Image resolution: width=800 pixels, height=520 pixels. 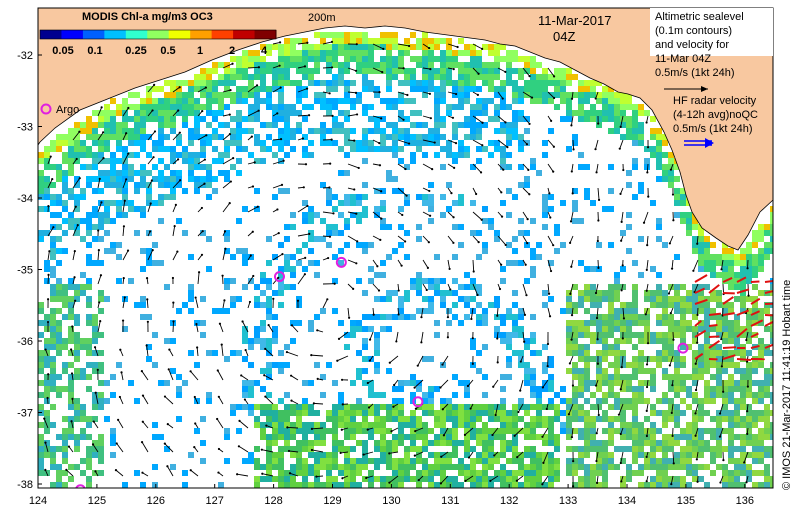 I want to click on time-label: 04Z, so click(x=564, y=36).